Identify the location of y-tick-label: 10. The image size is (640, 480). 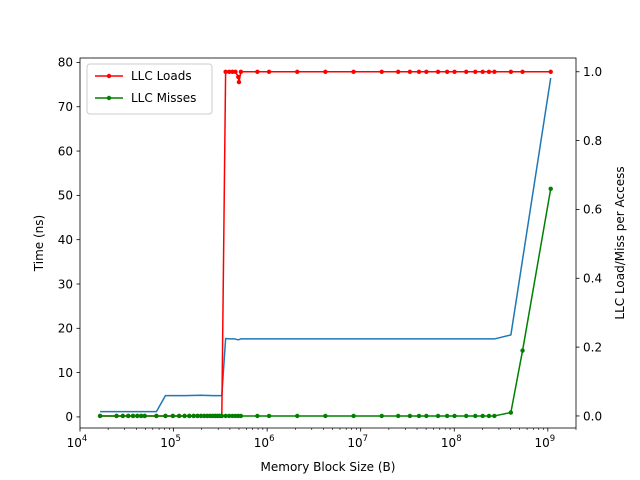
(65, 373).